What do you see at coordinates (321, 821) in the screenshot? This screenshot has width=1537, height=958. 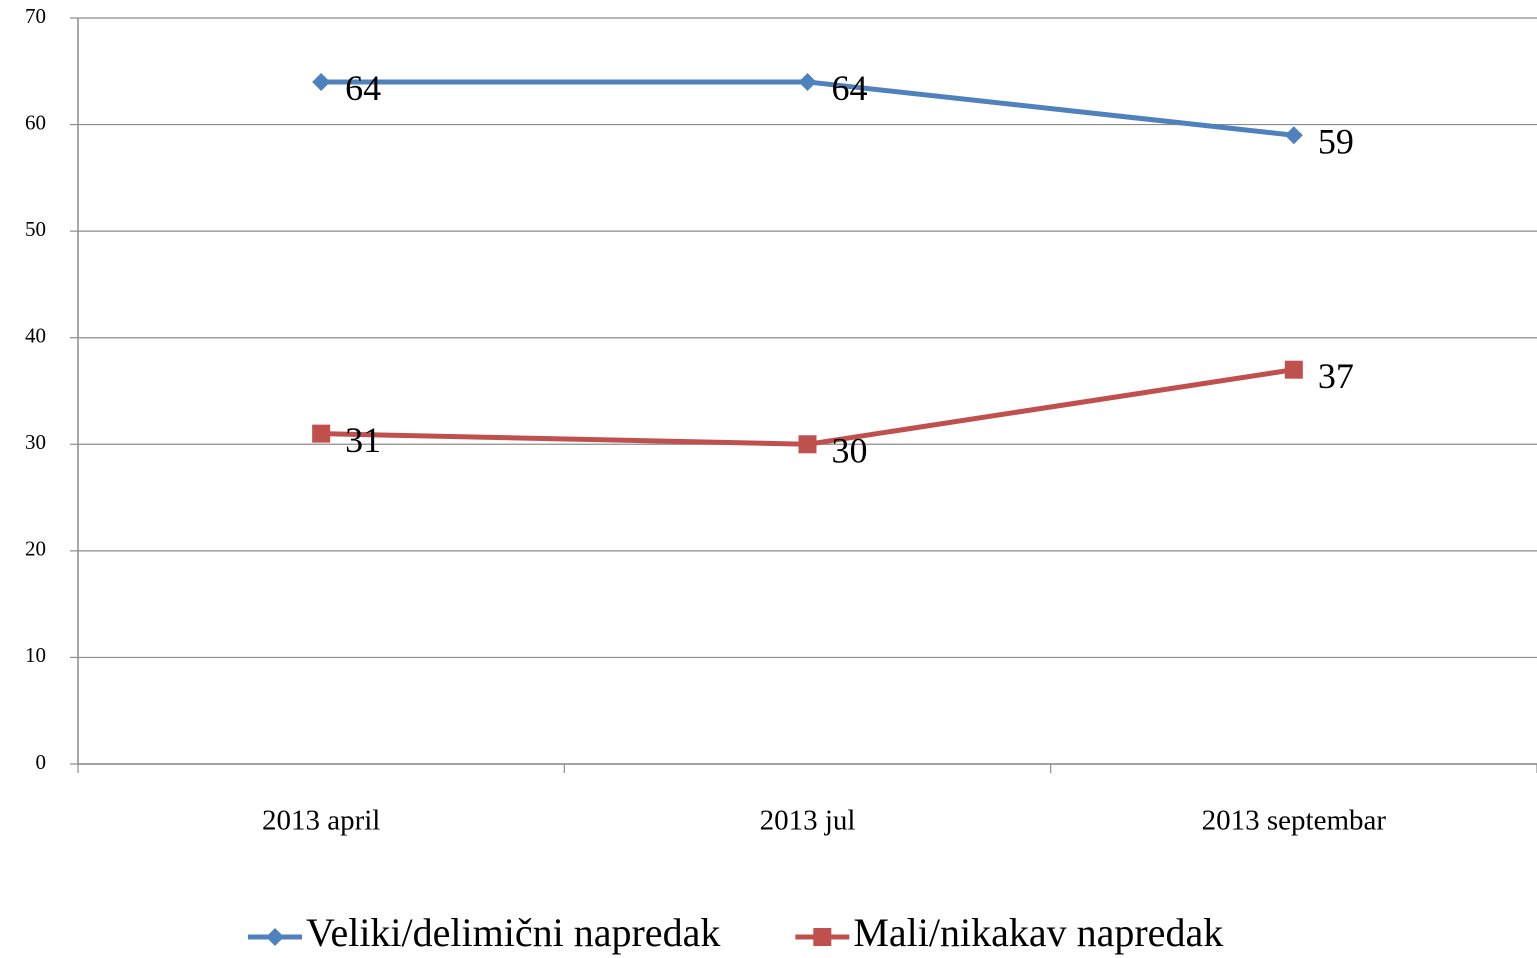 I see `x-tick-label: 2013 april` at bounding box center [321, 821].